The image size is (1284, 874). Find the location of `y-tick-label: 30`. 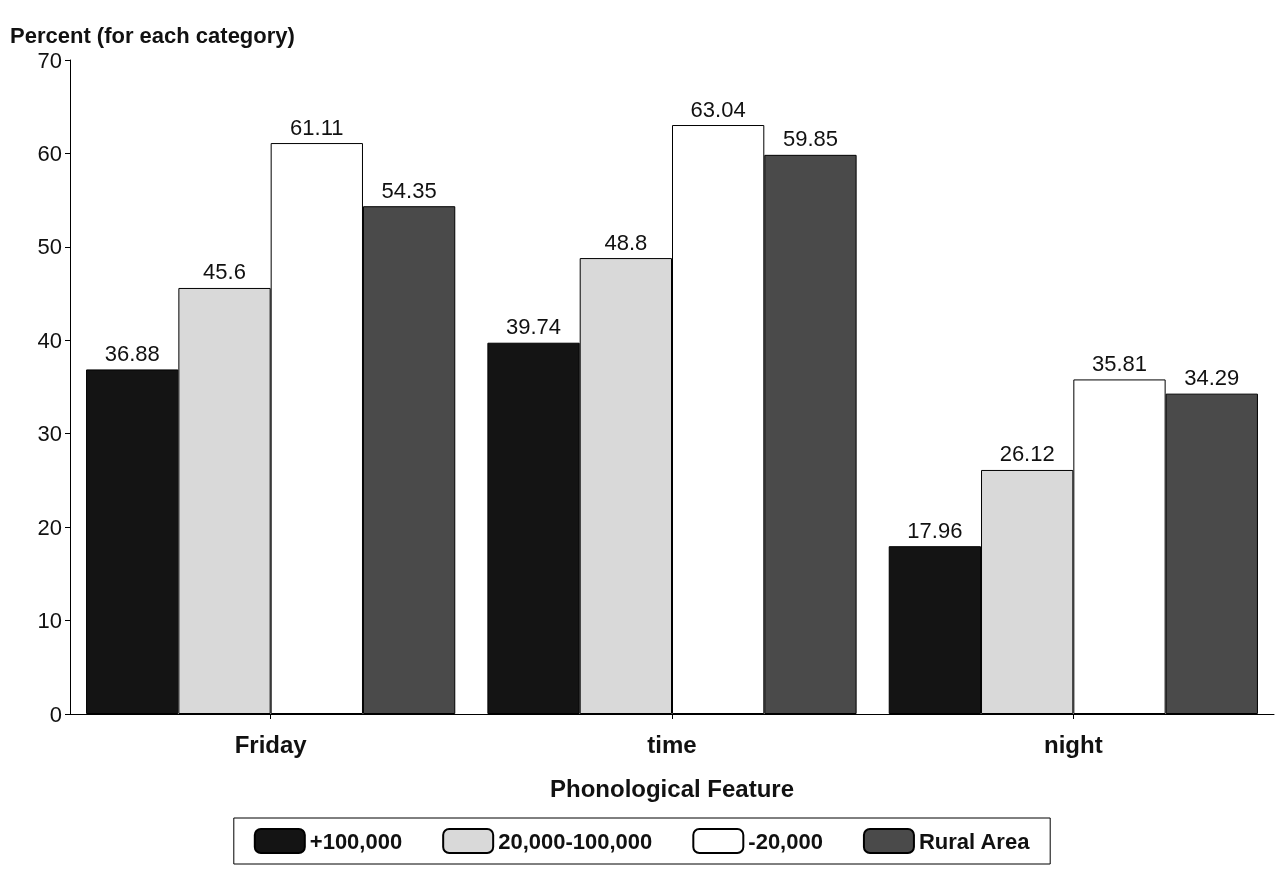

y-tick-label: 30 is located at coordinates (49, 434).